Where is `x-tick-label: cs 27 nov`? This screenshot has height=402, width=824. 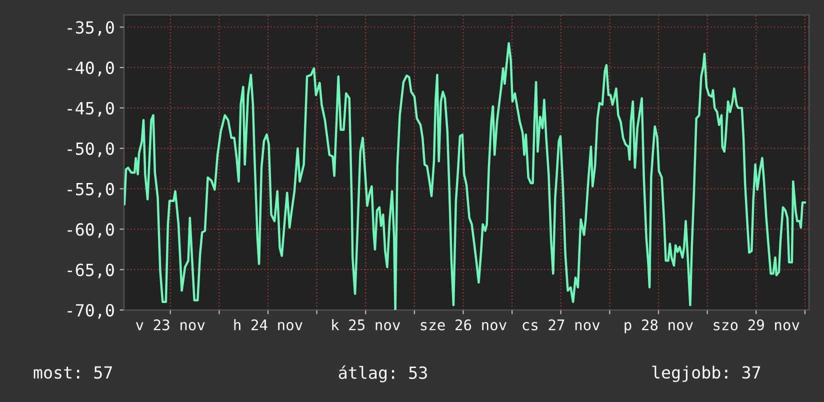
x-tick-label: cs 27 nov is located at coordinates (561, 324).